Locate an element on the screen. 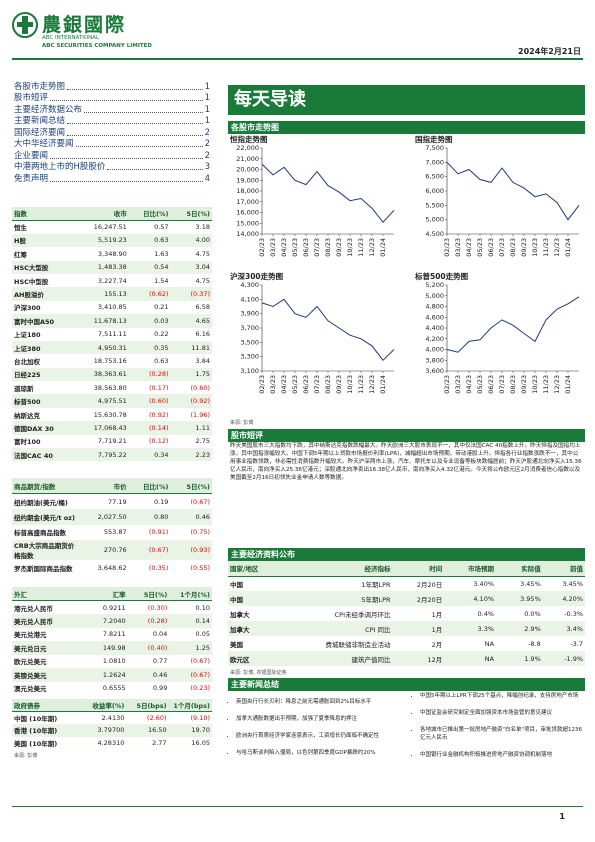 Image resolution: width=595 pixels, height=842 pixels. x-tick-label: 03/23 is located at coordinates (273, 384).